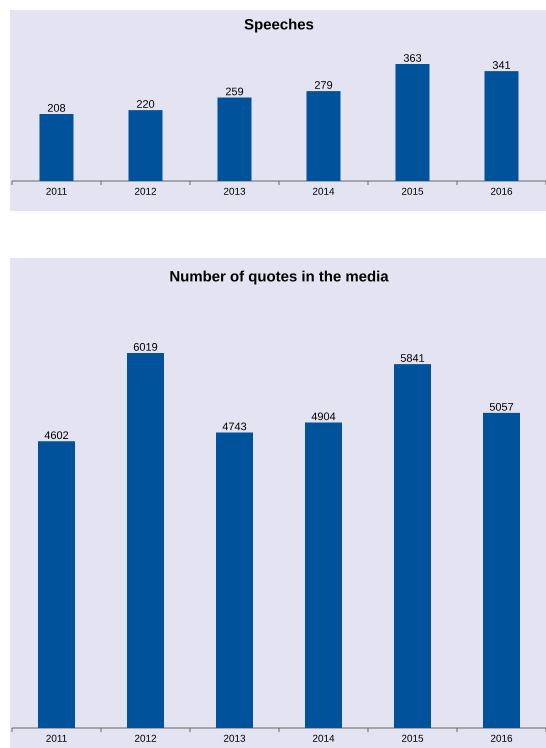 The image size is (546, 748). Describe the element at coordinates (501, 406) in the screenshot. I see `data-label: 5057` at that location.